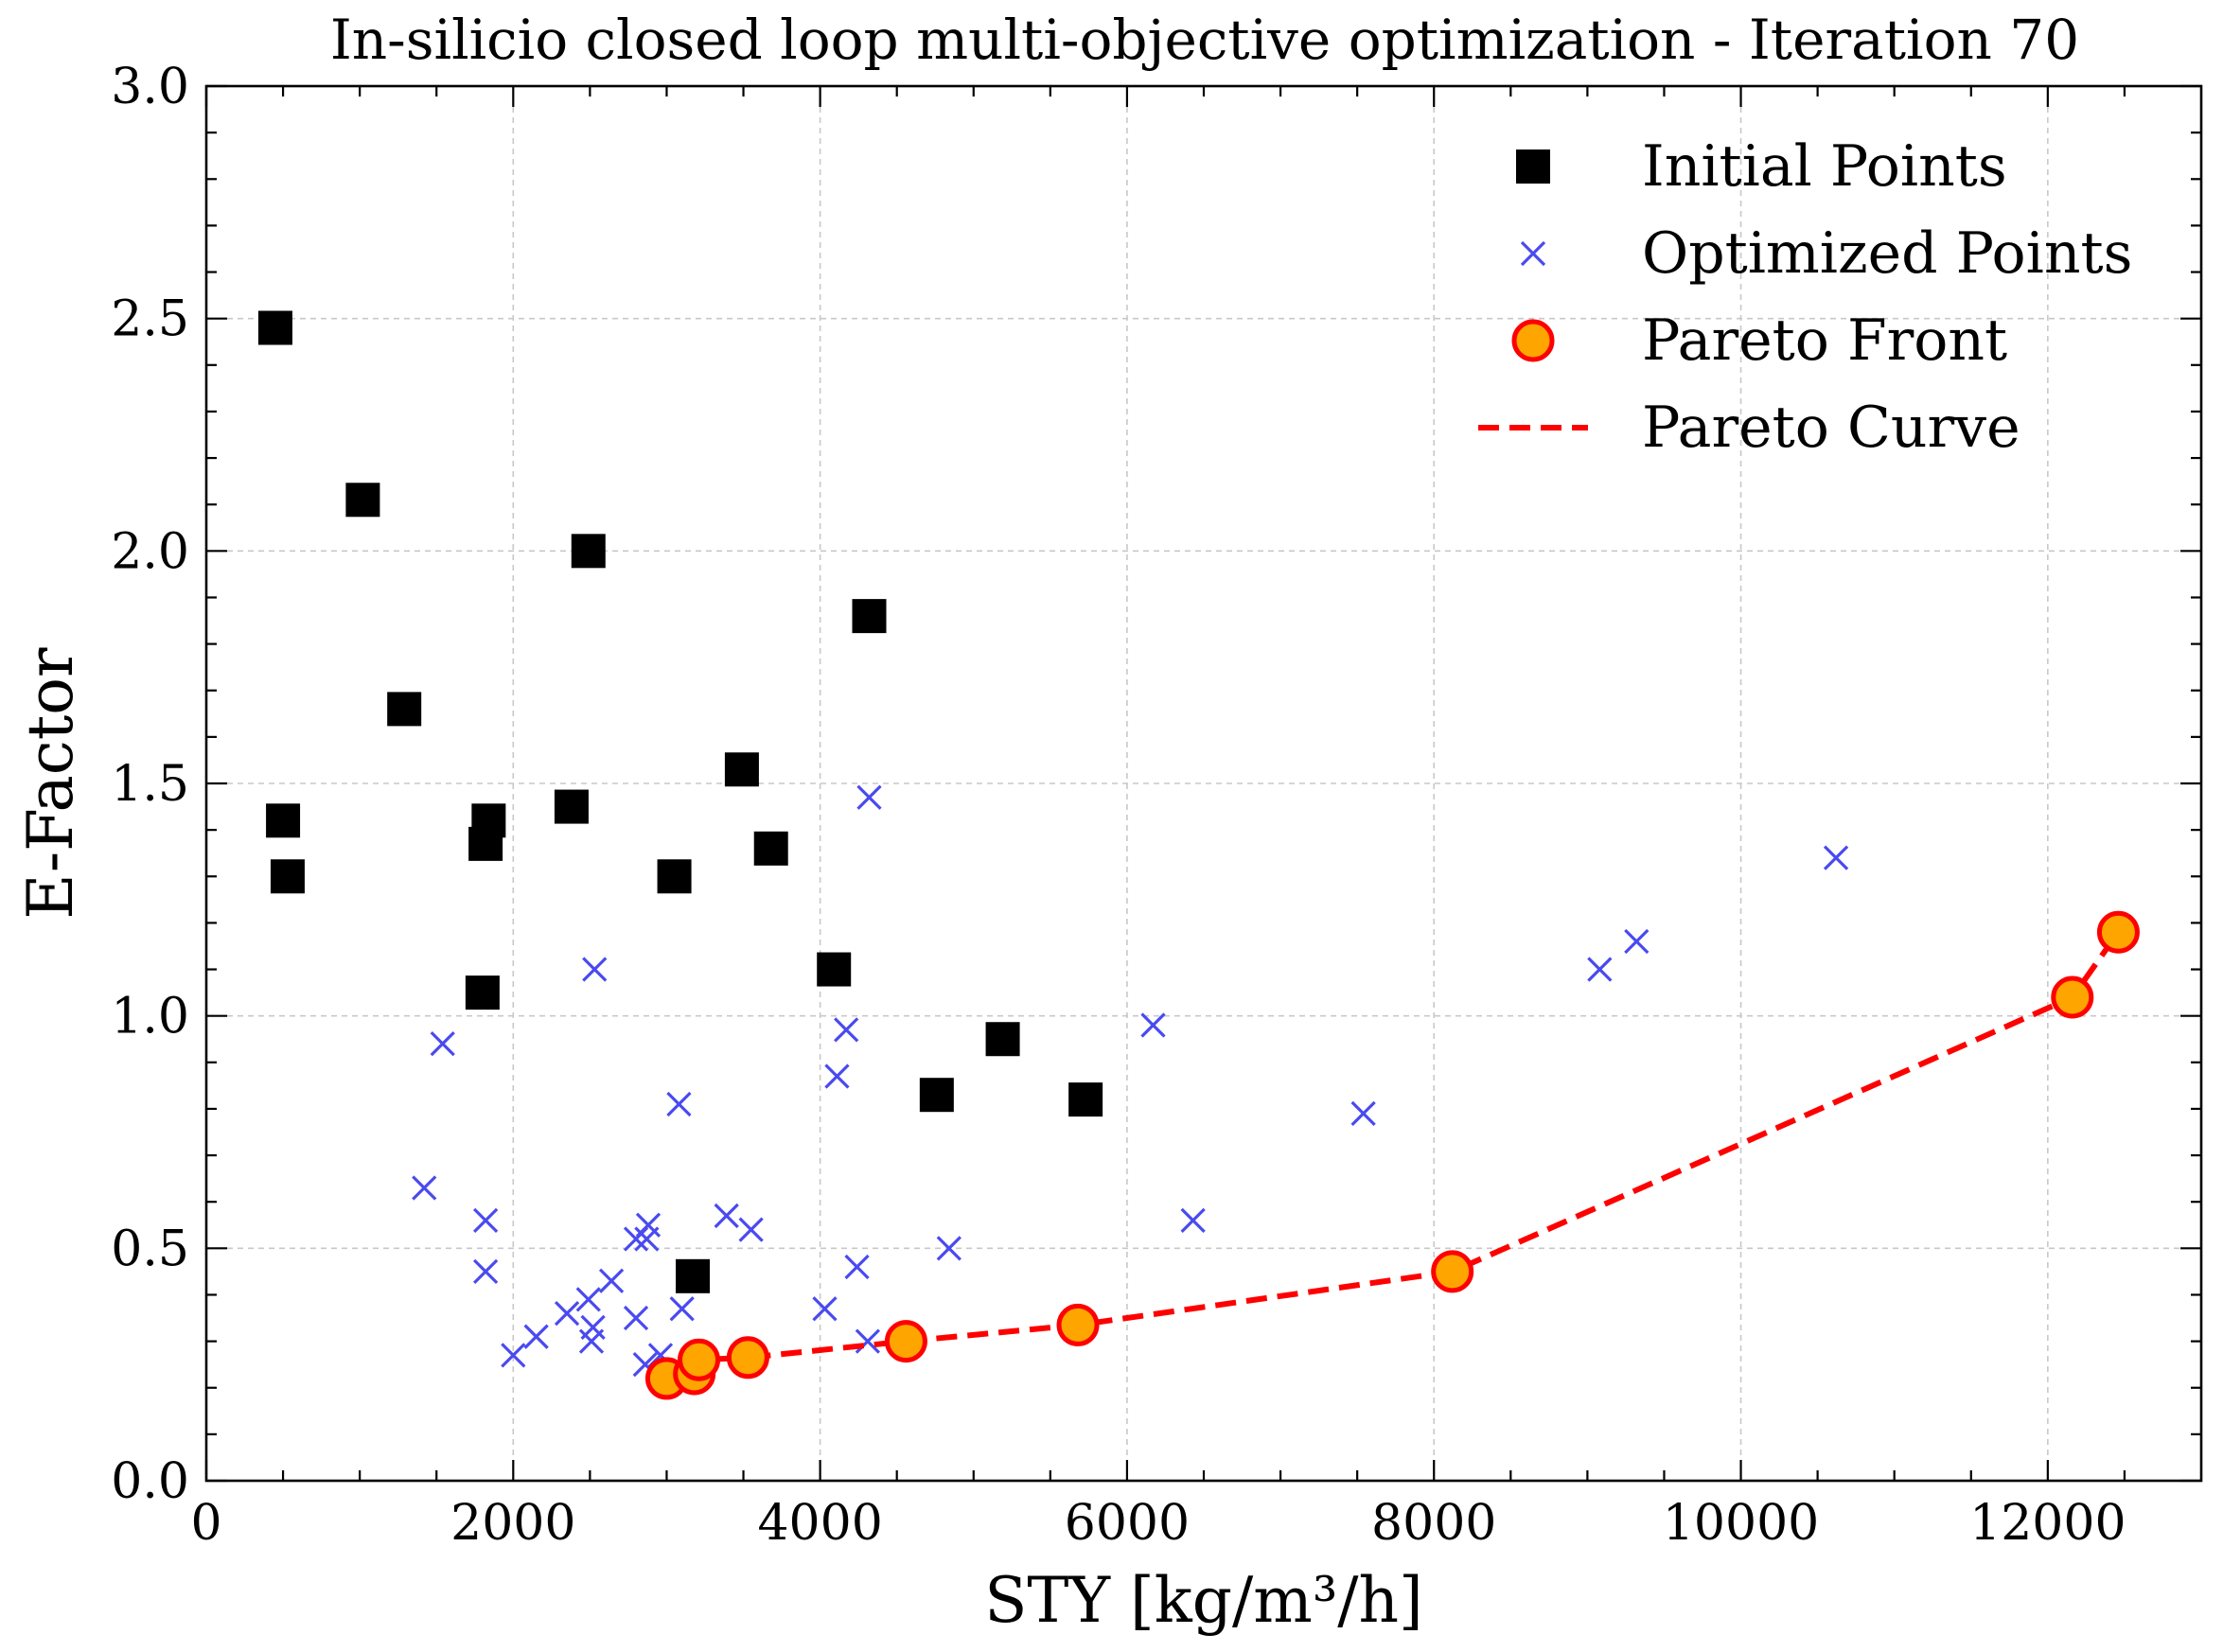 The width and height of the screenshot is (2223, 1652). I want to click on x-tick-label: 0, so click(205, 1523).